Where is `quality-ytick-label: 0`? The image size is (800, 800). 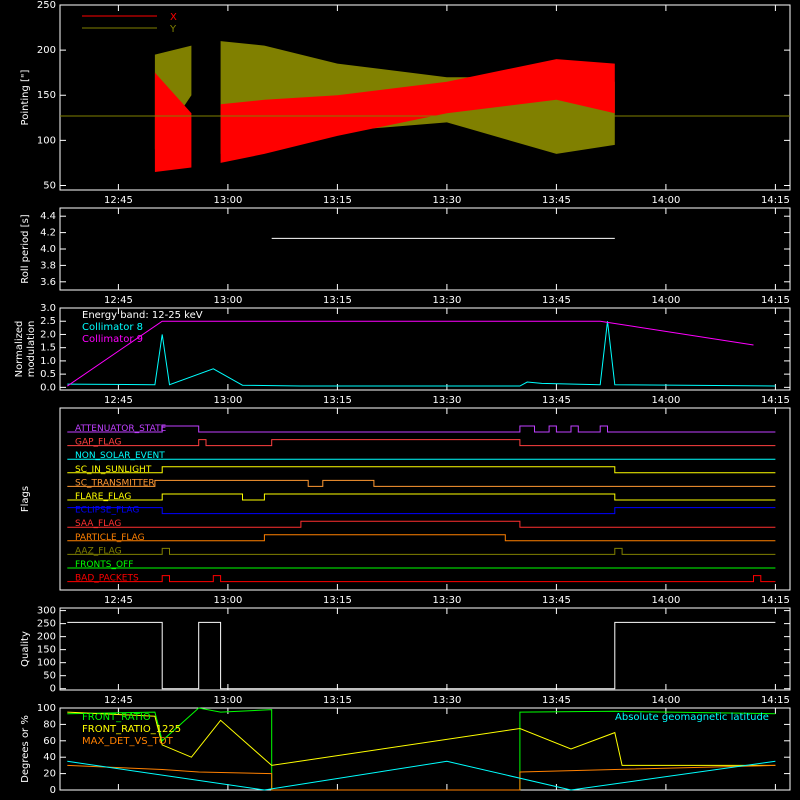
quality-ytick-label: 0 is located at coordinates (53, 689).